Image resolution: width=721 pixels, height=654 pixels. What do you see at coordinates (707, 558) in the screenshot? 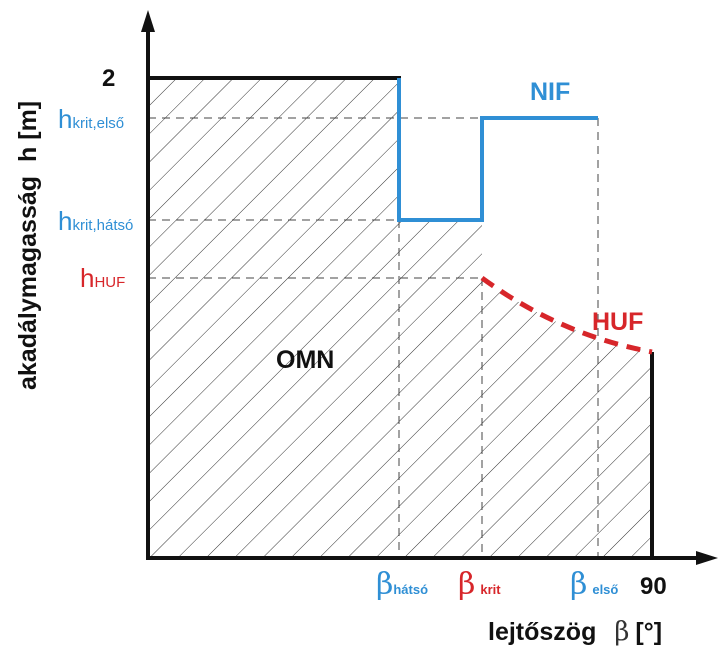
I see `x-axis-arrow` at bounding box center [707, 558].